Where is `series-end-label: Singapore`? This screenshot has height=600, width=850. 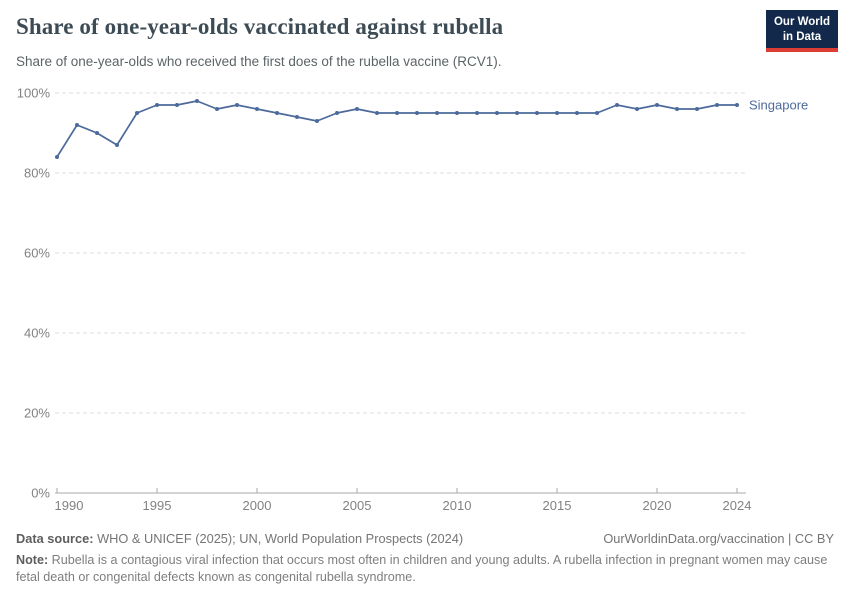 series-end-label: Singapore is located at coordinates (778, 105).